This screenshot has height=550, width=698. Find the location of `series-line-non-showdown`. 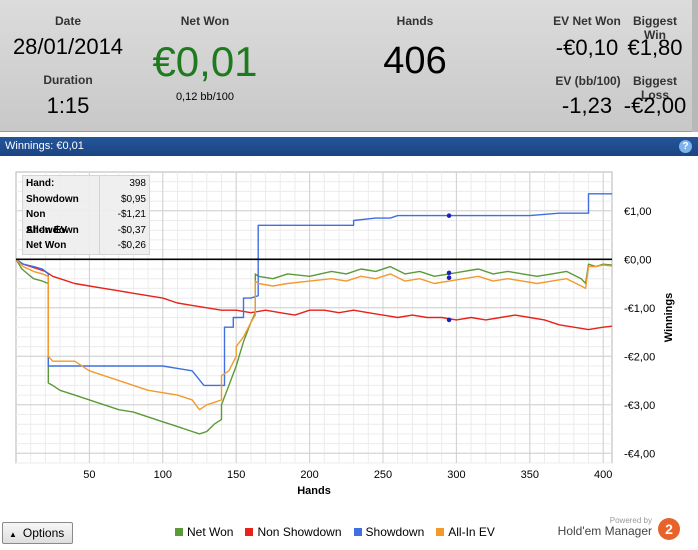

series-line-non-showdown is located at coordinates (314, 294).